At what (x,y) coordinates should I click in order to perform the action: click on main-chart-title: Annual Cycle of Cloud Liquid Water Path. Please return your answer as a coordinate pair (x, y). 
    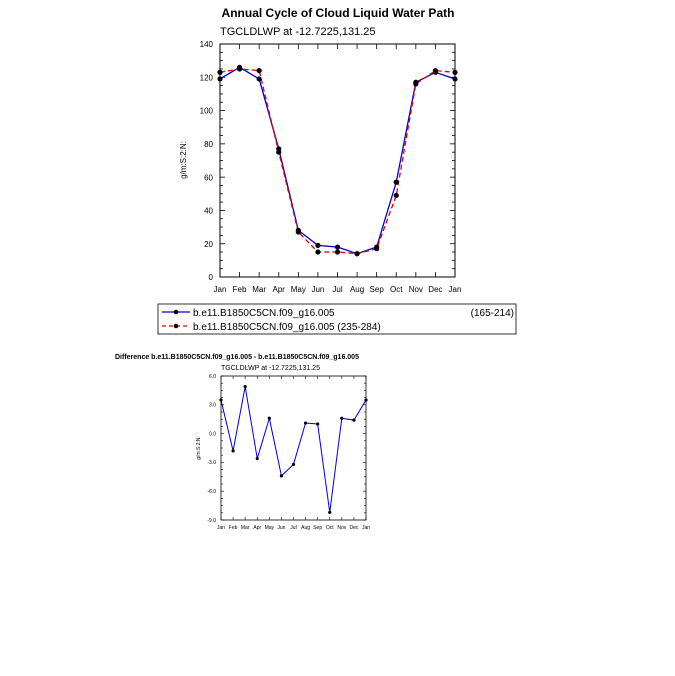
    Looking at the image, I should click on (338, 13).